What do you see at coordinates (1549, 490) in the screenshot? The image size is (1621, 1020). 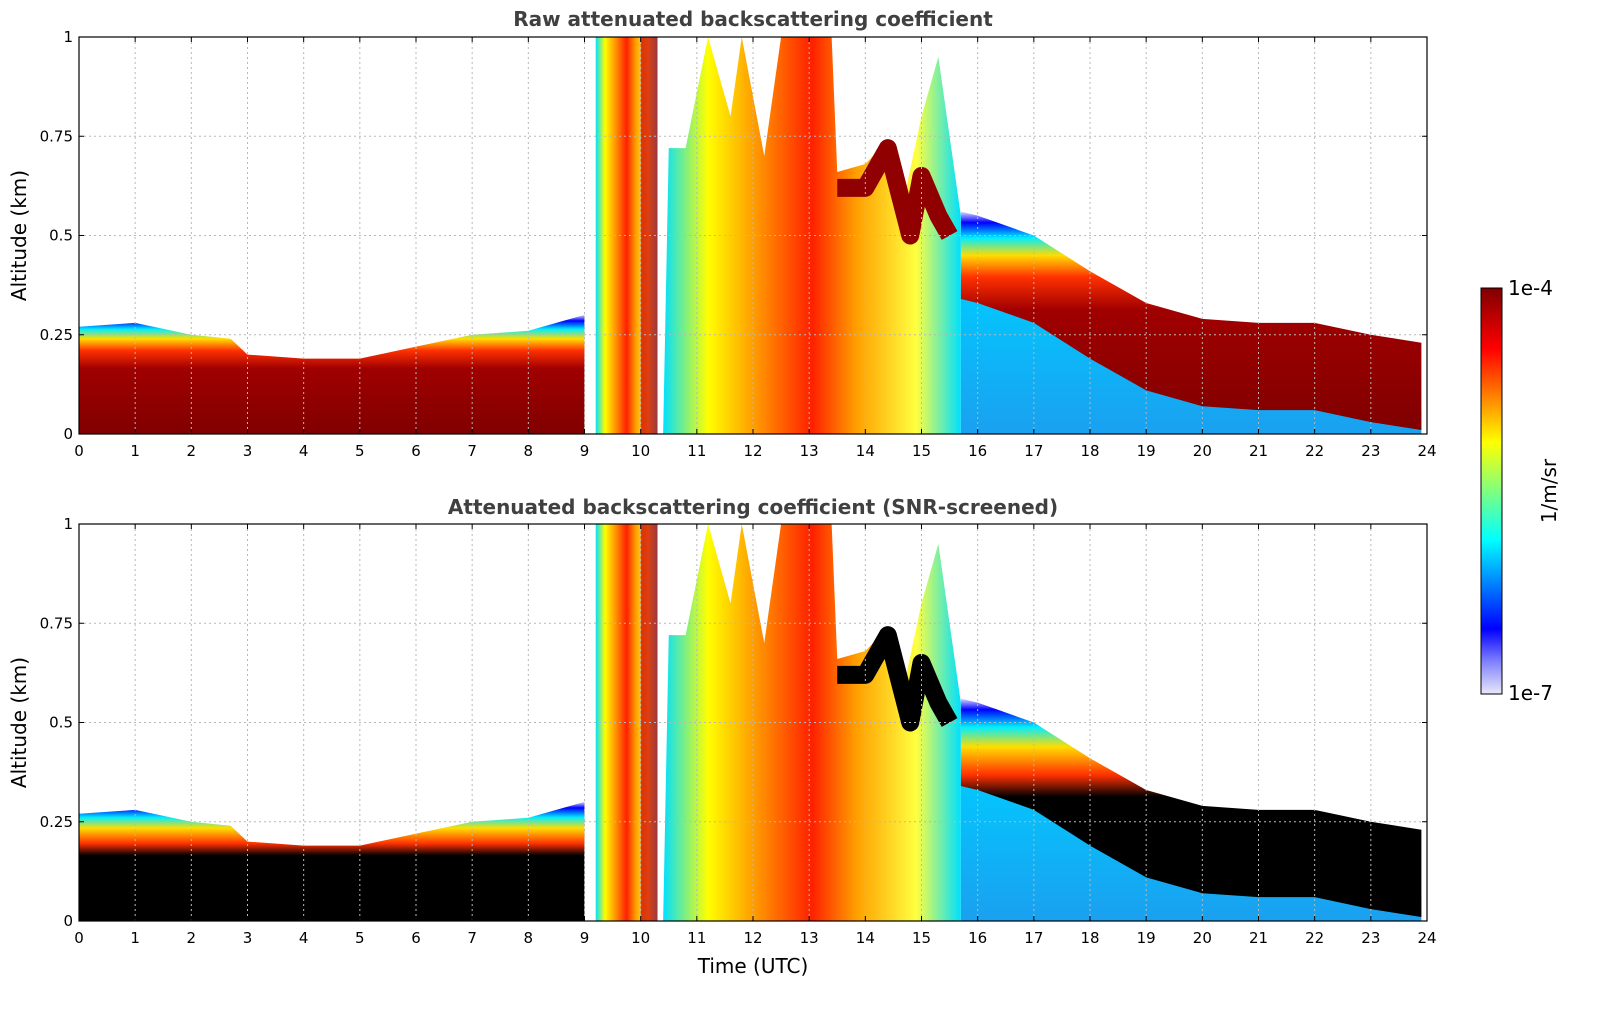 I see `colorbar-unit-label: 1/m/sr` at bounding box center [1549, 490].